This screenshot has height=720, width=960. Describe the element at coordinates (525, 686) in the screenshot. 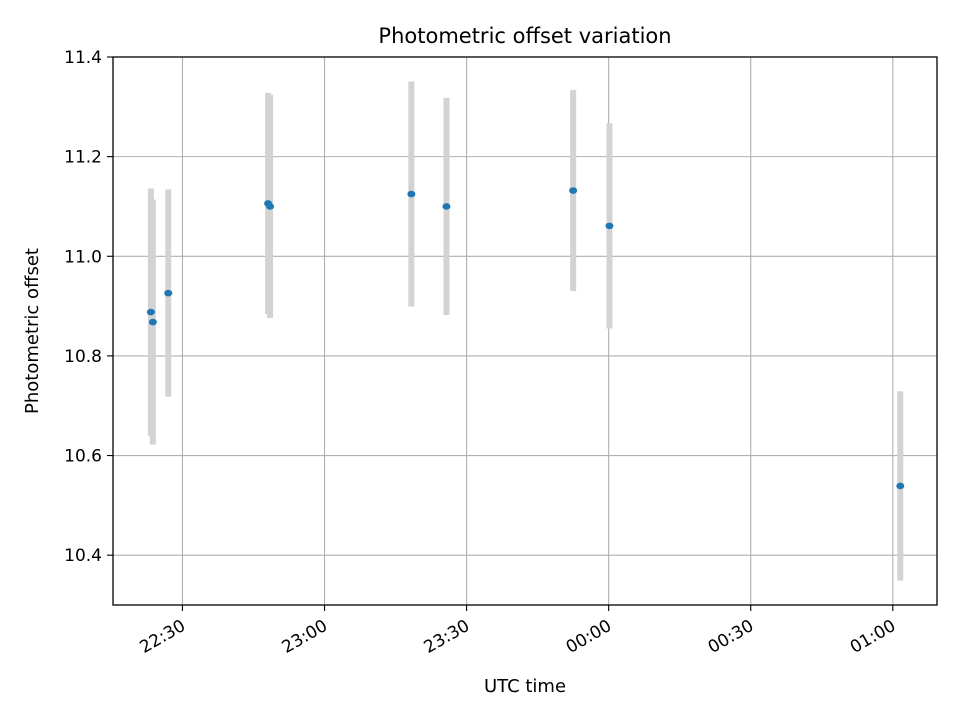

I see `x-axis-title: UTC time` at that location.